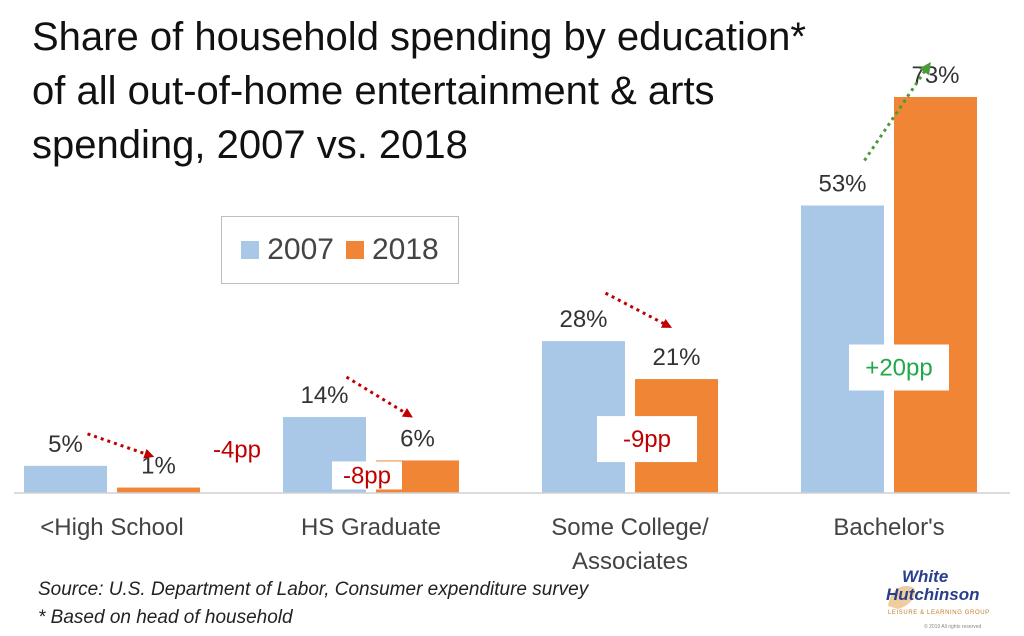 The height and width of the screenshot is (636, 1024). I want to click on legend: 2007 2018, so click(340, 250).